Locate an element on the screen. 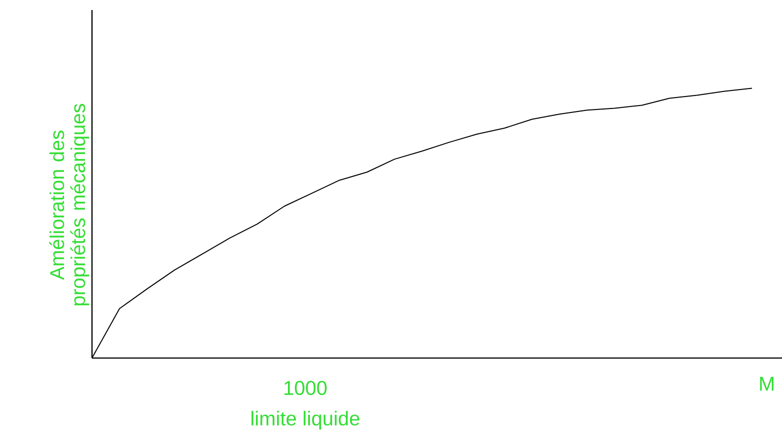 The image size is (782, 434). x-axis-title: M is located at coordinates (767, 383).